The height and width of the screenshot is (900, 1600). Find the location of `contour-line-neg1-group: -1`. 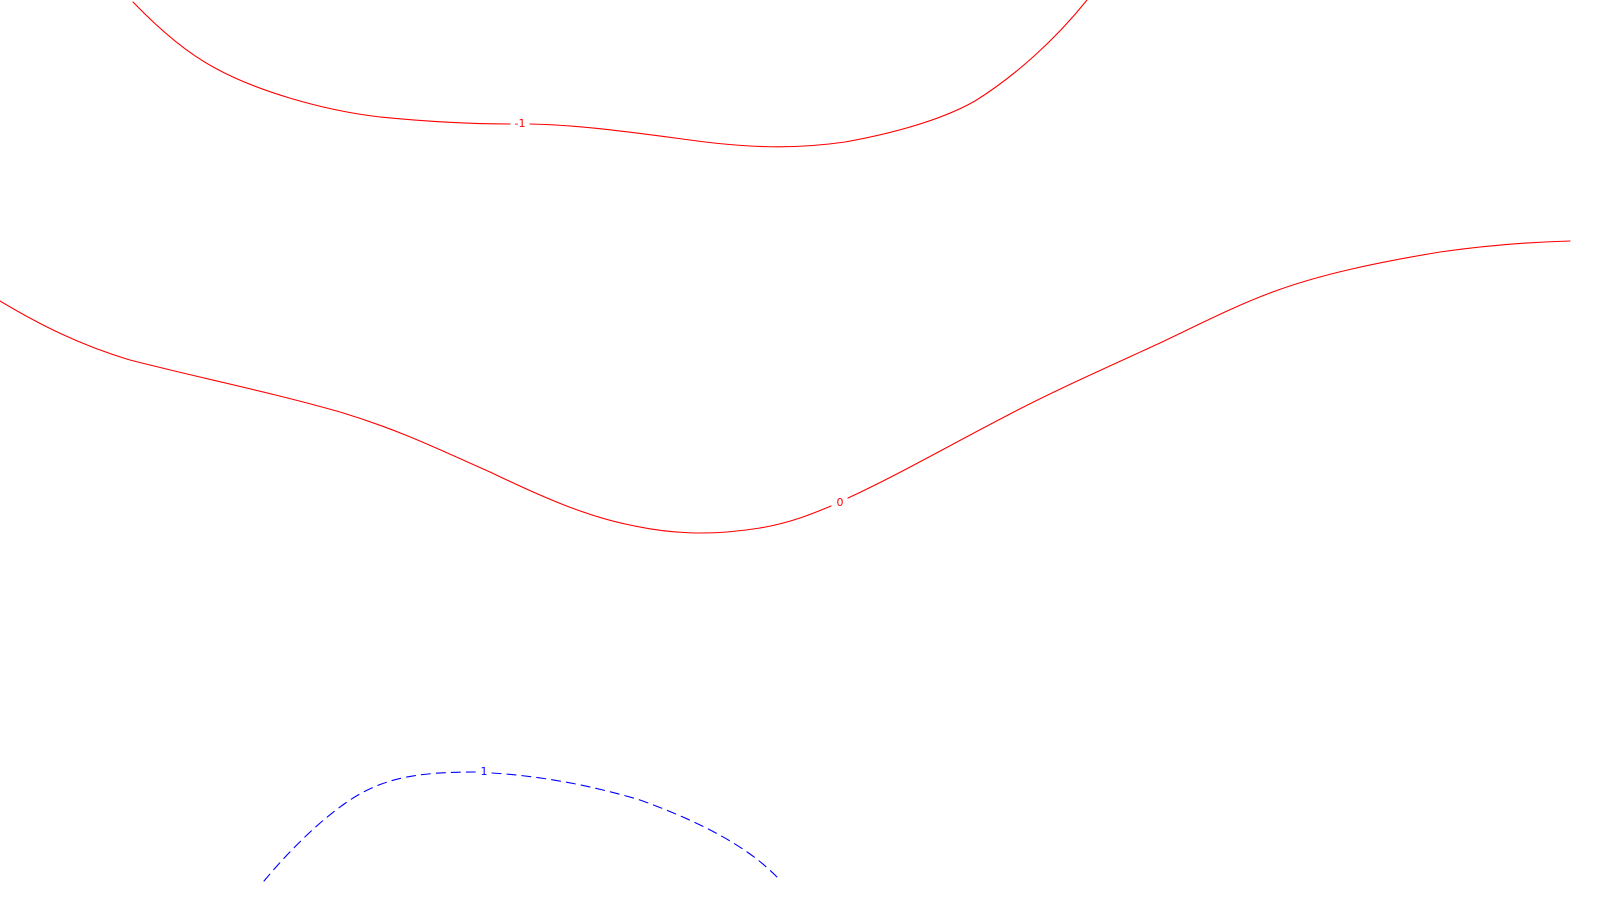

contour-line-neg1-group: -1 is located at coordinates (610, 74).